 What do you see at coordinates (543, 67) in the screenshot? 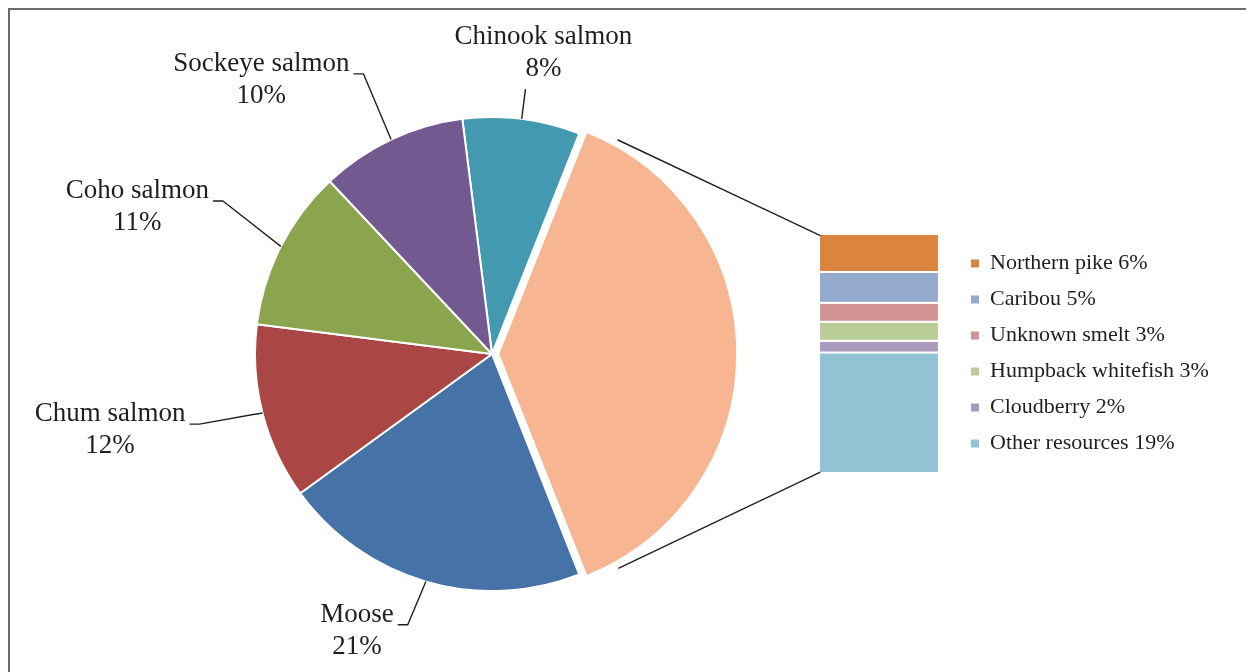
I see `data-label: 8%` at bounding box center [543, 67].